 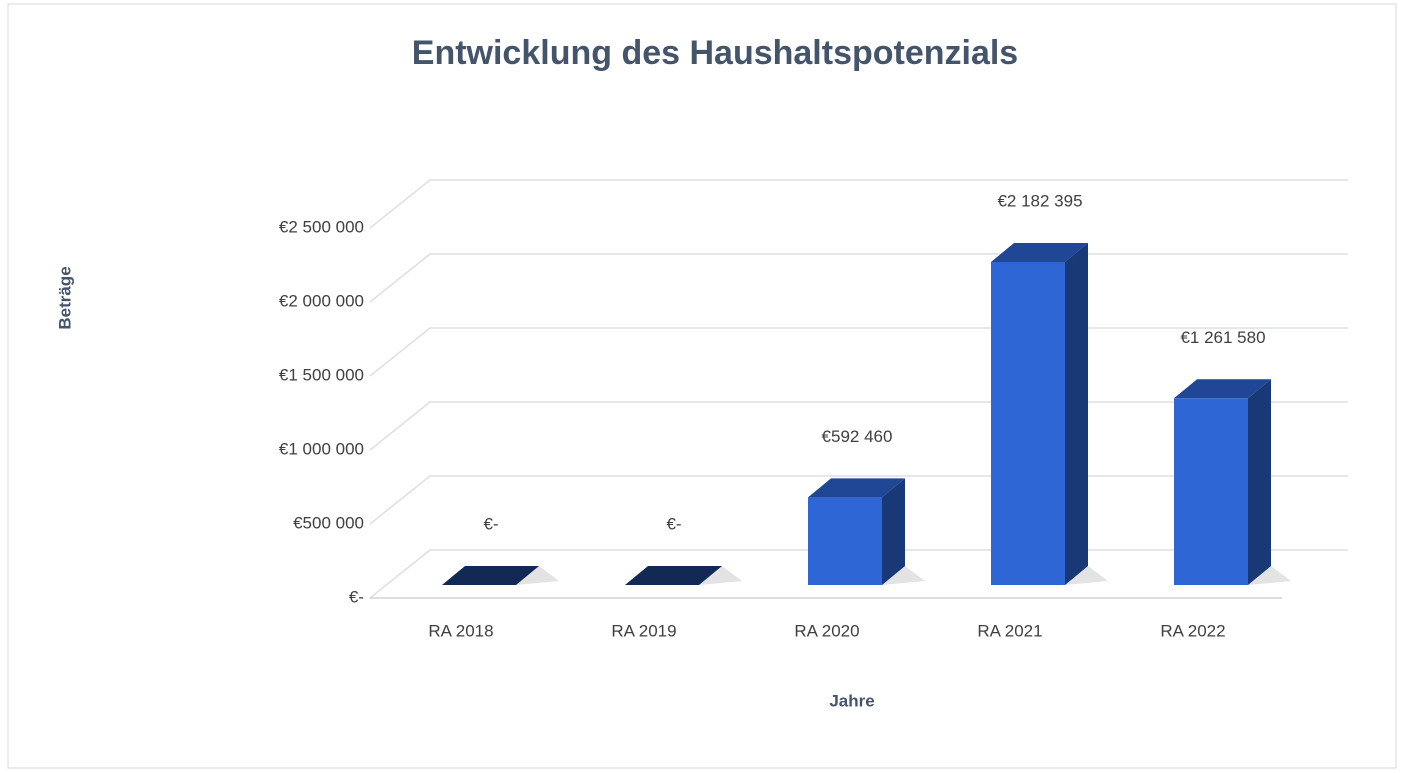 I want to click on value-label: €2 182 395, so click(x=1039, y=200).